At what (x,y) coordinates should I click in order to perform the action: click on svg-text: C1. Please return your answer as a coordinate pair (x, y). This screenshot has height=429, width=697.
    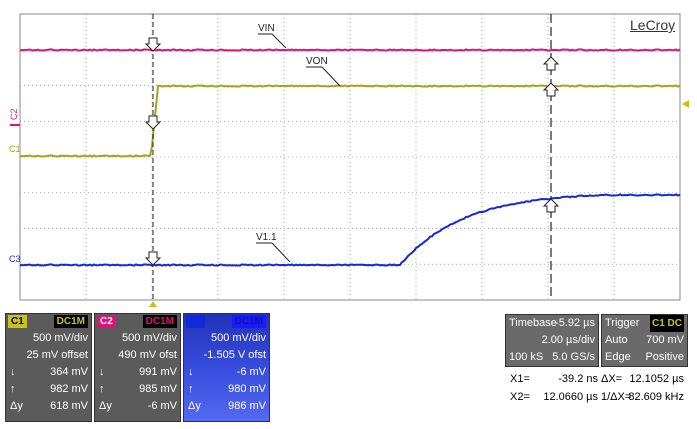
    Looking at the image, I should click on (15, 149).